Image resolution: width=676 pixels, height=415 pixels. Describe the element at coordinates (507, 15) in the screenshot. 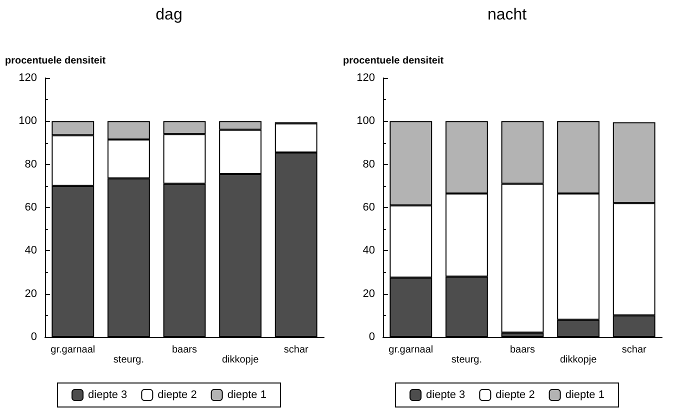

I see `chart-title: nacht` at that location.